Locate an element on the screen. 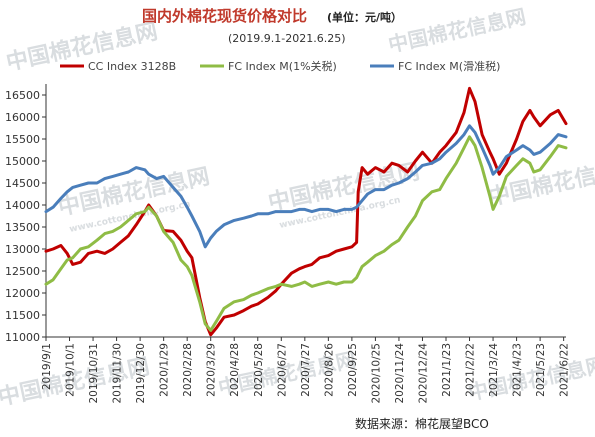 This screenshot has width=595, height=437. x-tick-label: 2019/11/30 is located at coordinates (118, 373).